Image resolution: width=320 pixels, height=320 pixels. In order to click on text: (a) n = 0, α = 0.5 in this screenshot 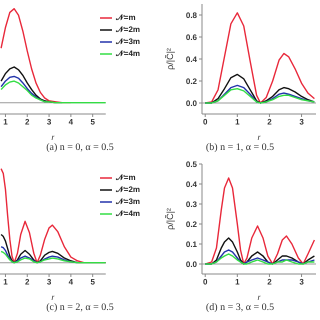, I will do `click(80, 147)`.